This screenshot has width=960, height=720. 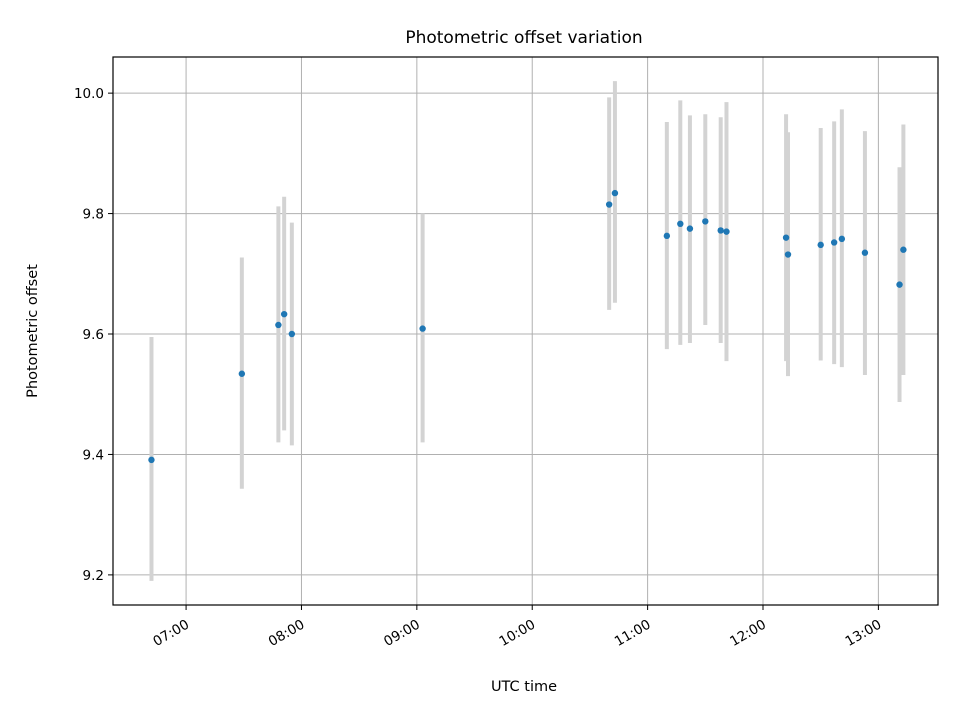 I want to click on x-tick-label: 12:00, so click(x=748, y=633).